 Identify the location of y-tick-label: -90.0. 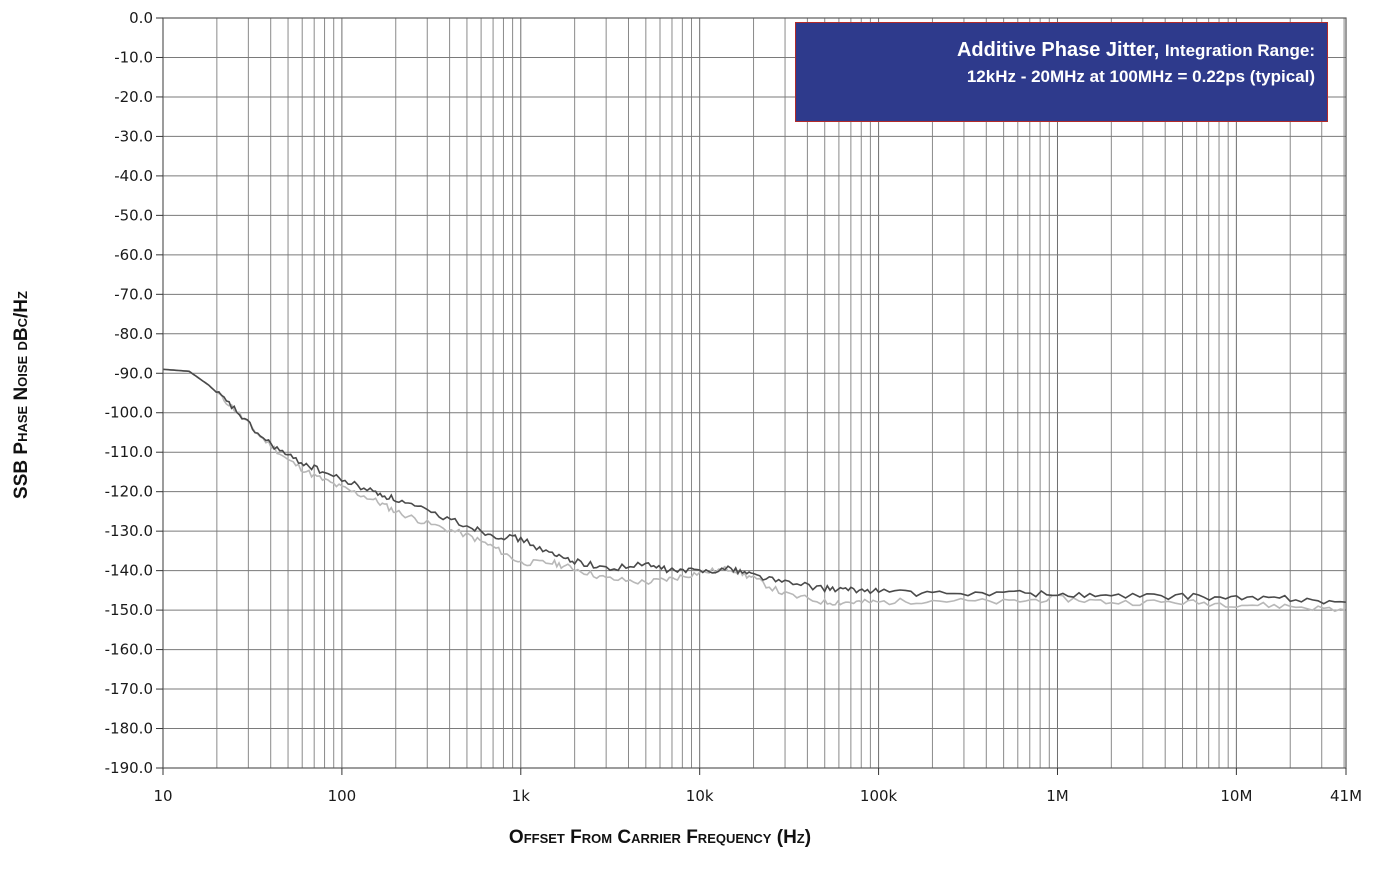
(133, 373).